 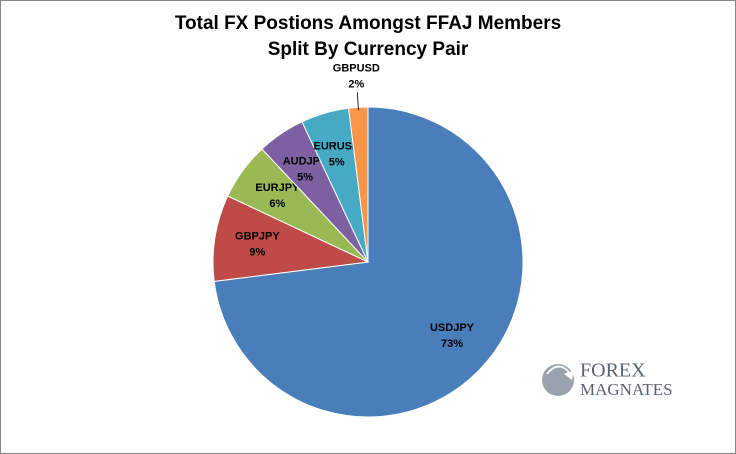 What do you see at coordinates (291, 238) in the screenshot?
I see `pie-slice` at bounding box center [291, 238].